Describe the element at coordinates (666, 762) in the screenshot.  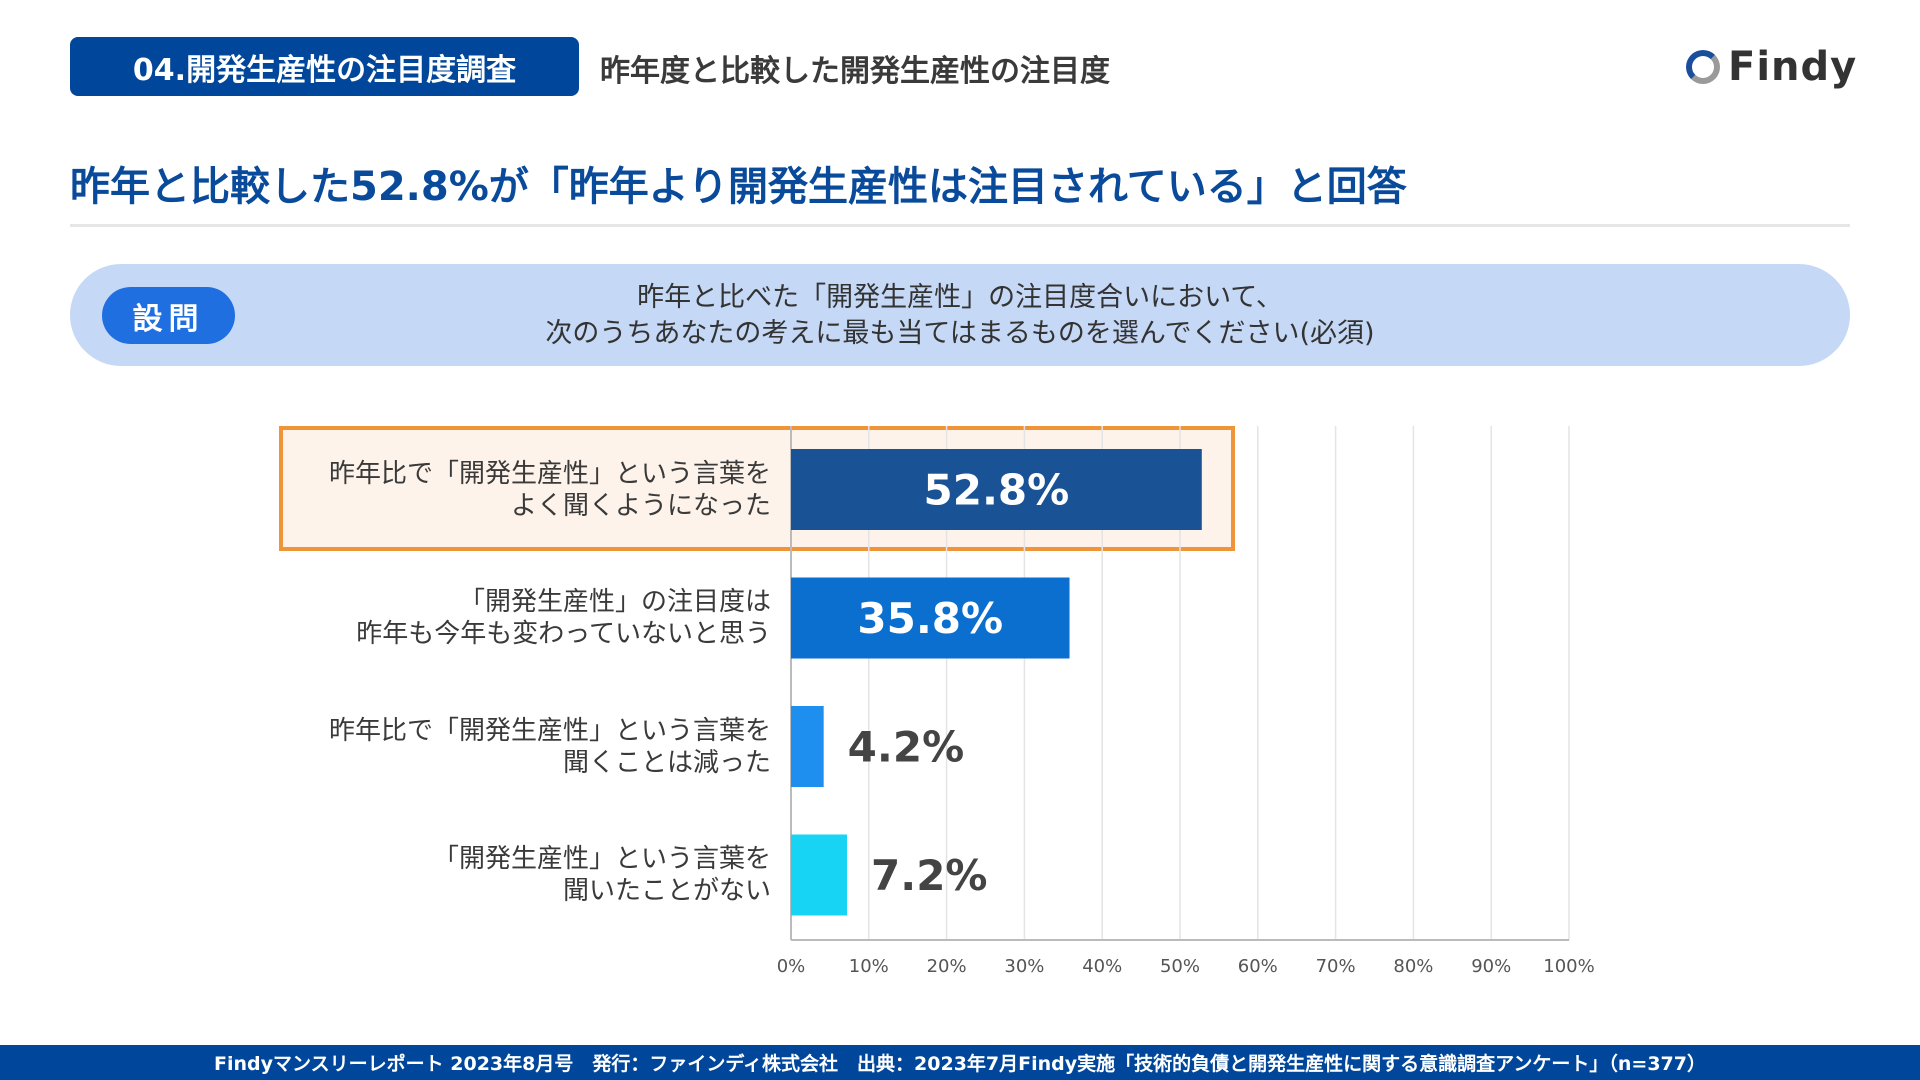
I see `category-label-line: 聞くことは減った` at that location.